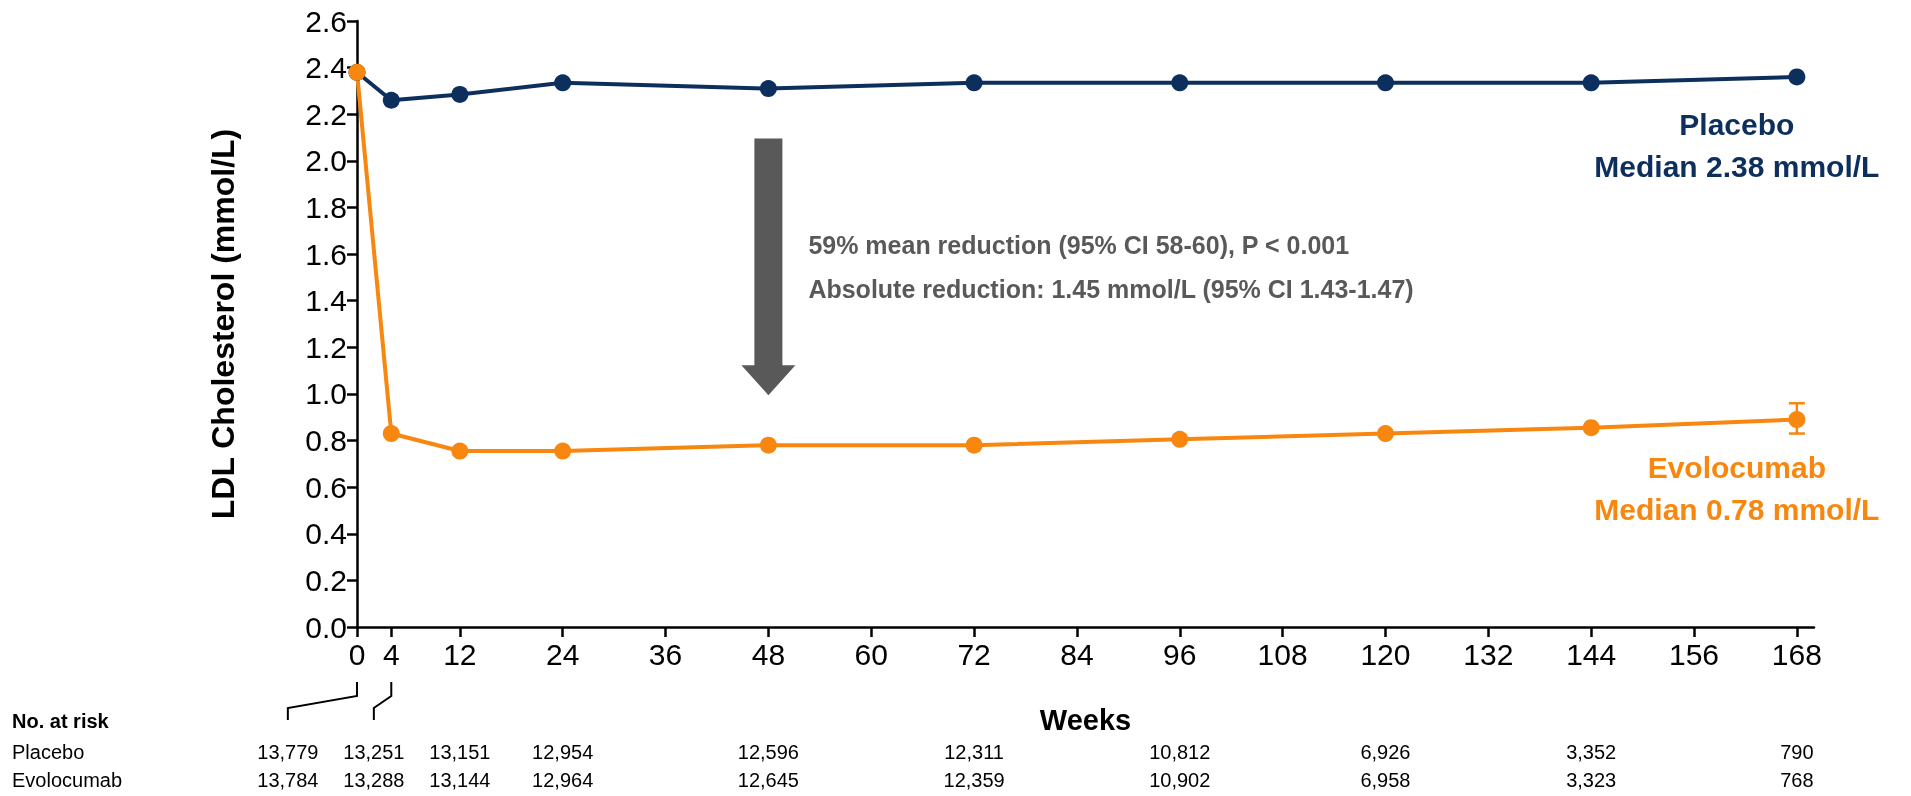  What do you see at coordinates (326, 487) in the screenshot?
I see `y-tick-label: 0.6` at bounding box center [326, 487].